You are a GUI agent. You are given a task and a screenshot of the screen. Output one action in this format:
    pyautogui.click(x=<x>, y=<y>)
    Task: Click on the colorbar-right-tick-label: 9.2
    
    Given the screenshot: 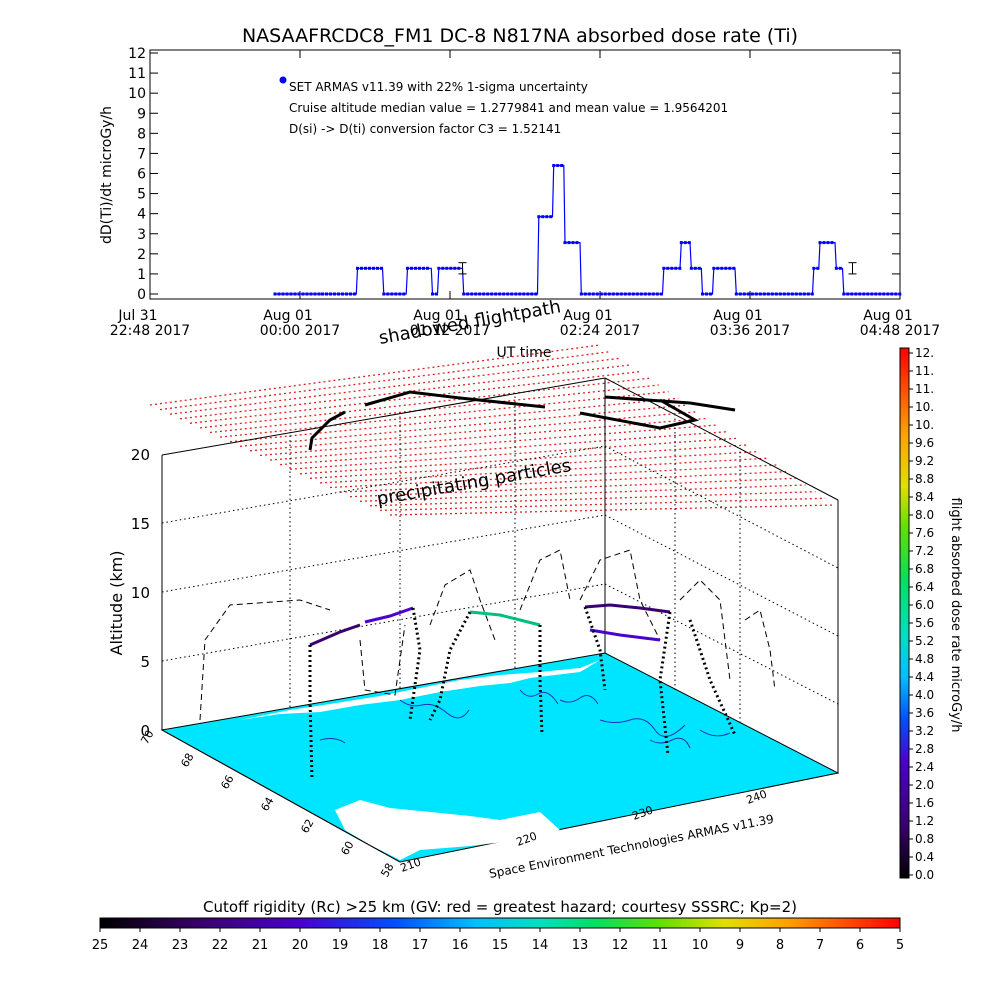 What is the action you would take?
    pyautogui.click(x=924, y=461)
    